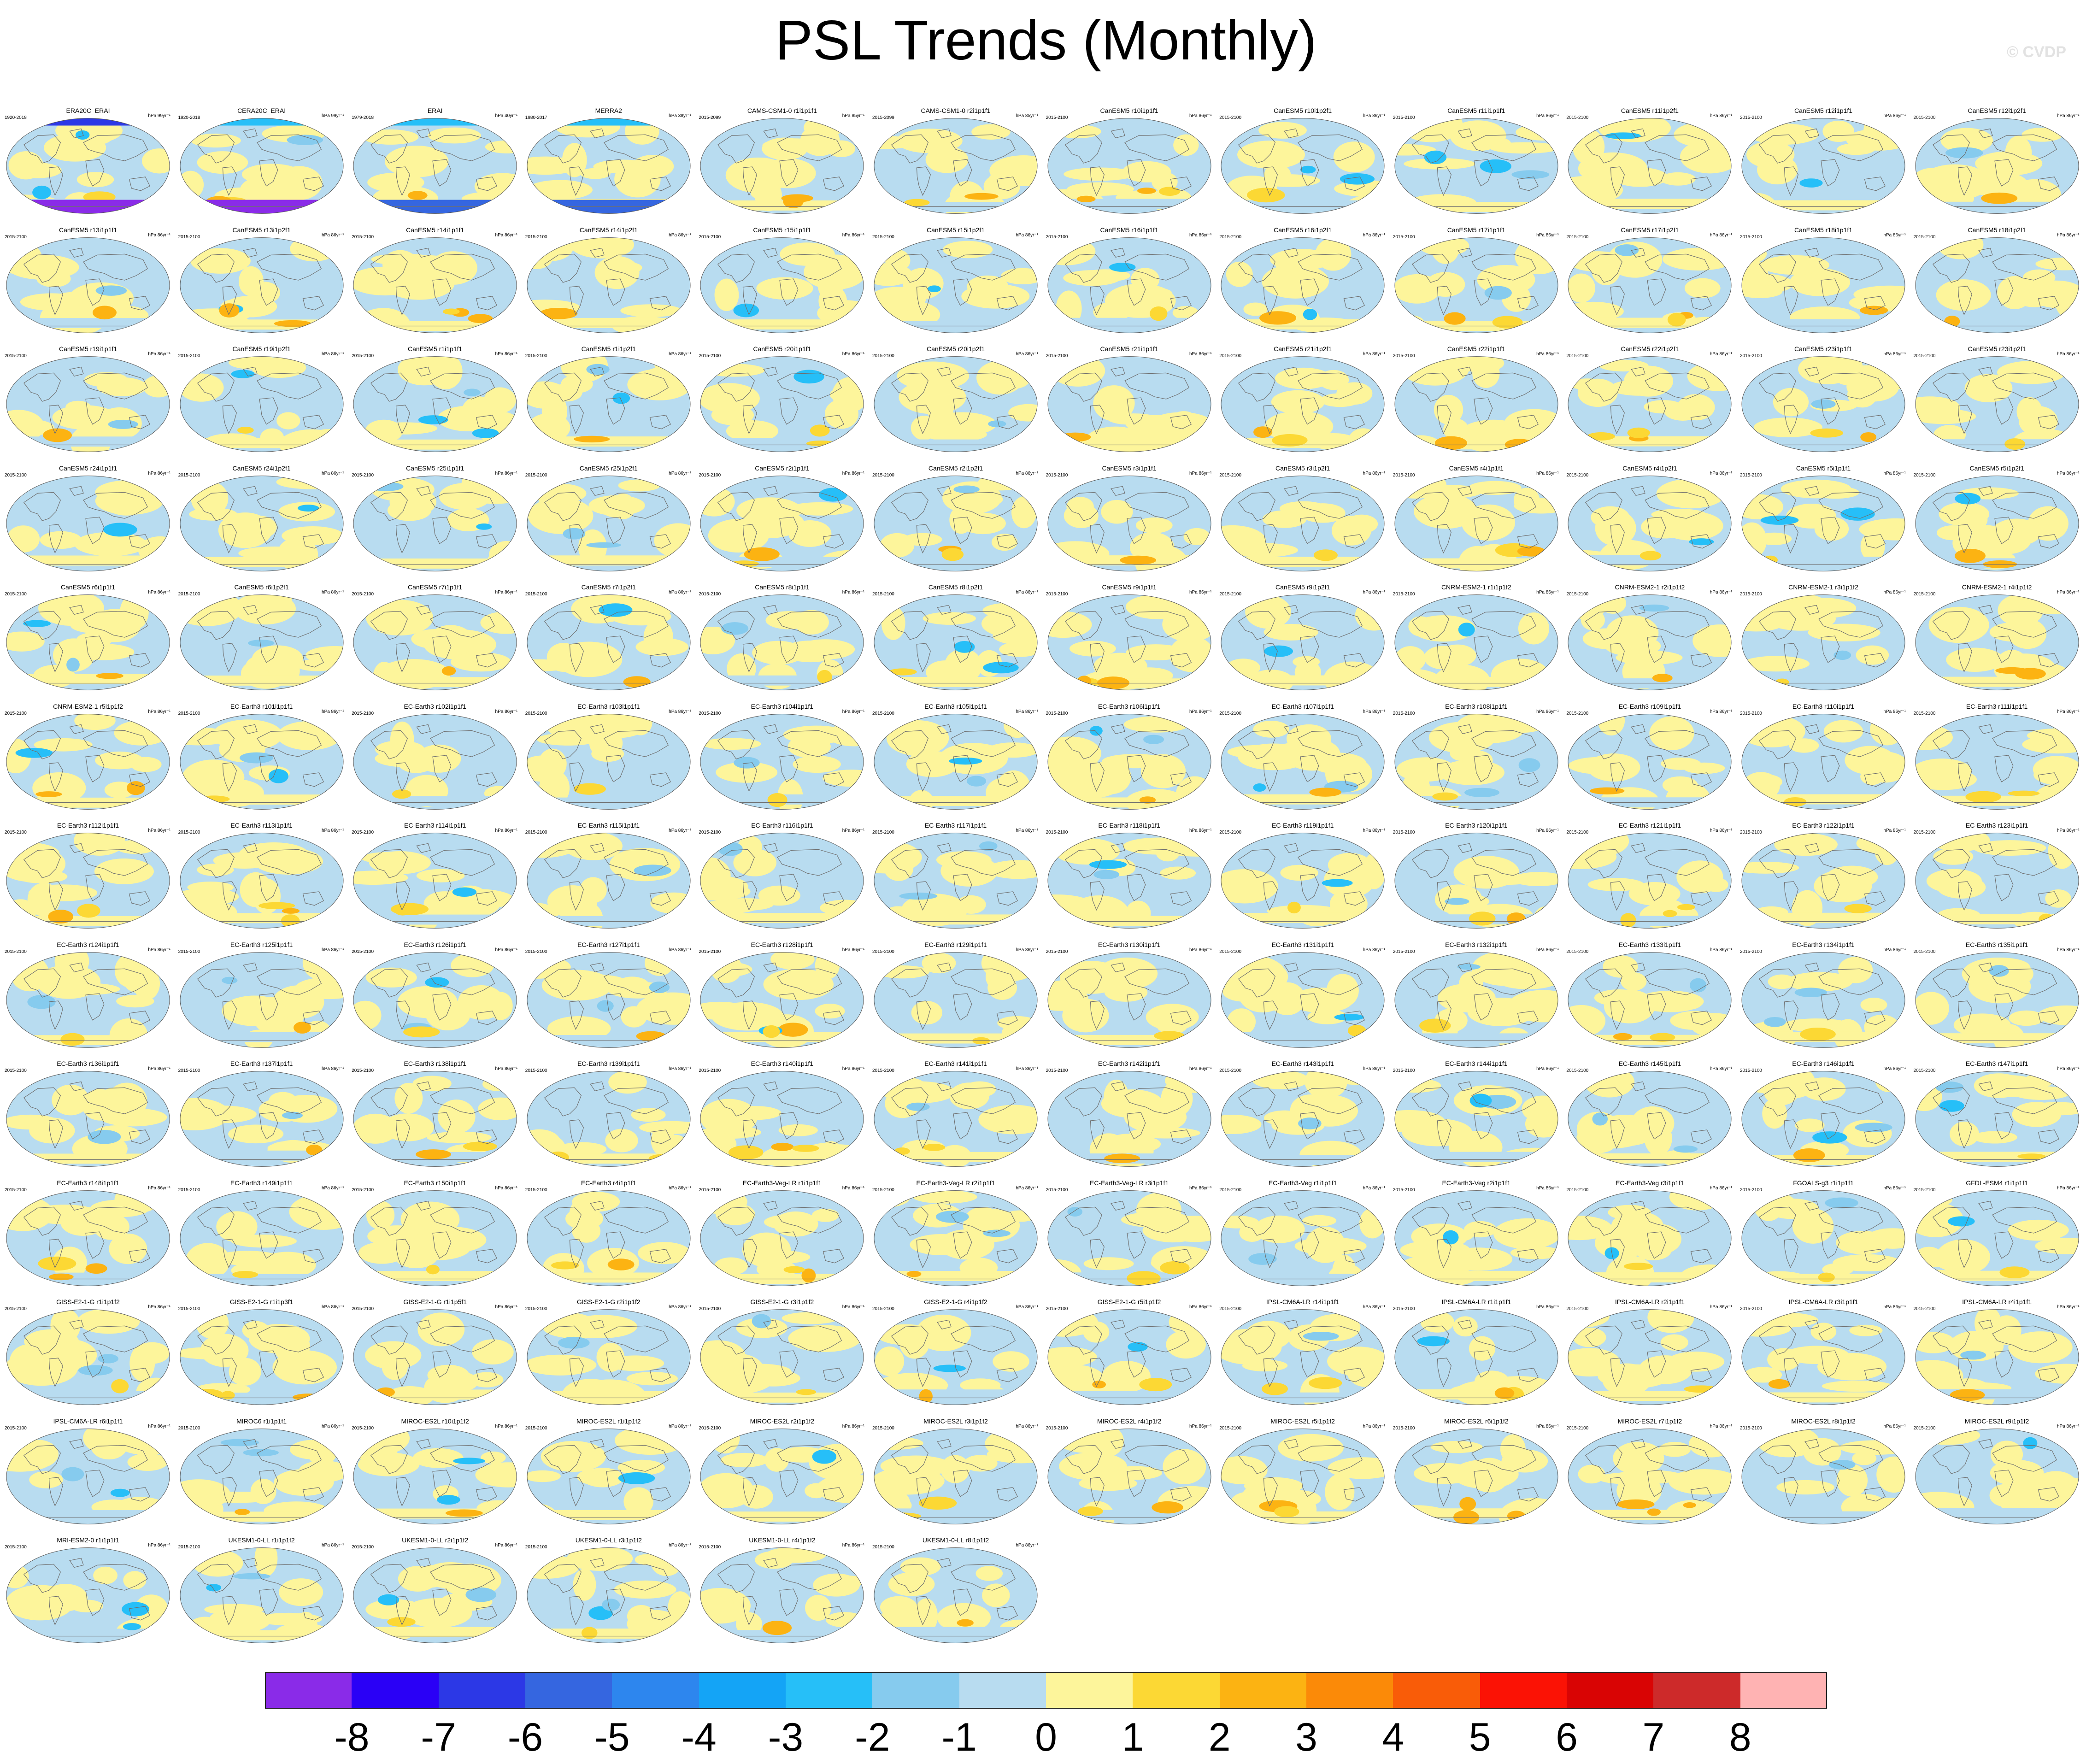 This screenshot has width=2092, height=1764. I want to click on panel-title: EC-Earth3 r118i1p1f1, so click(1129, 825).